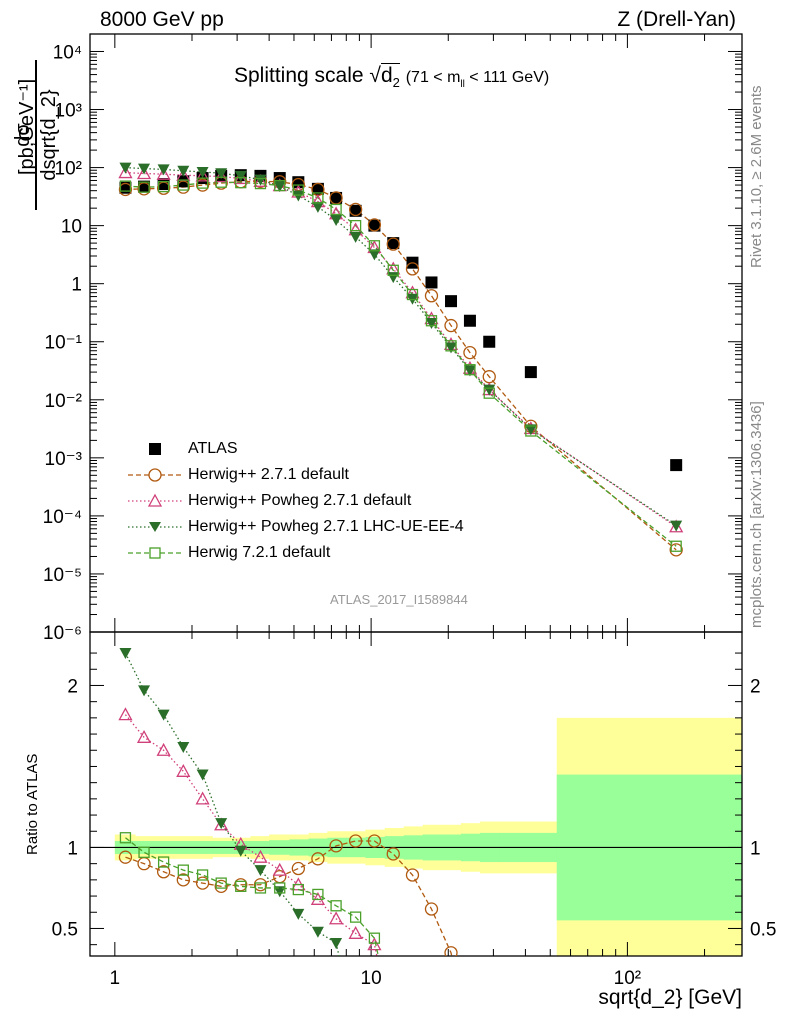 This screenshot has width=786, height=1024. Describe the element at coordinates (155, 475) in the screenshot. I see `legend-marker-herwigpp` at that location.